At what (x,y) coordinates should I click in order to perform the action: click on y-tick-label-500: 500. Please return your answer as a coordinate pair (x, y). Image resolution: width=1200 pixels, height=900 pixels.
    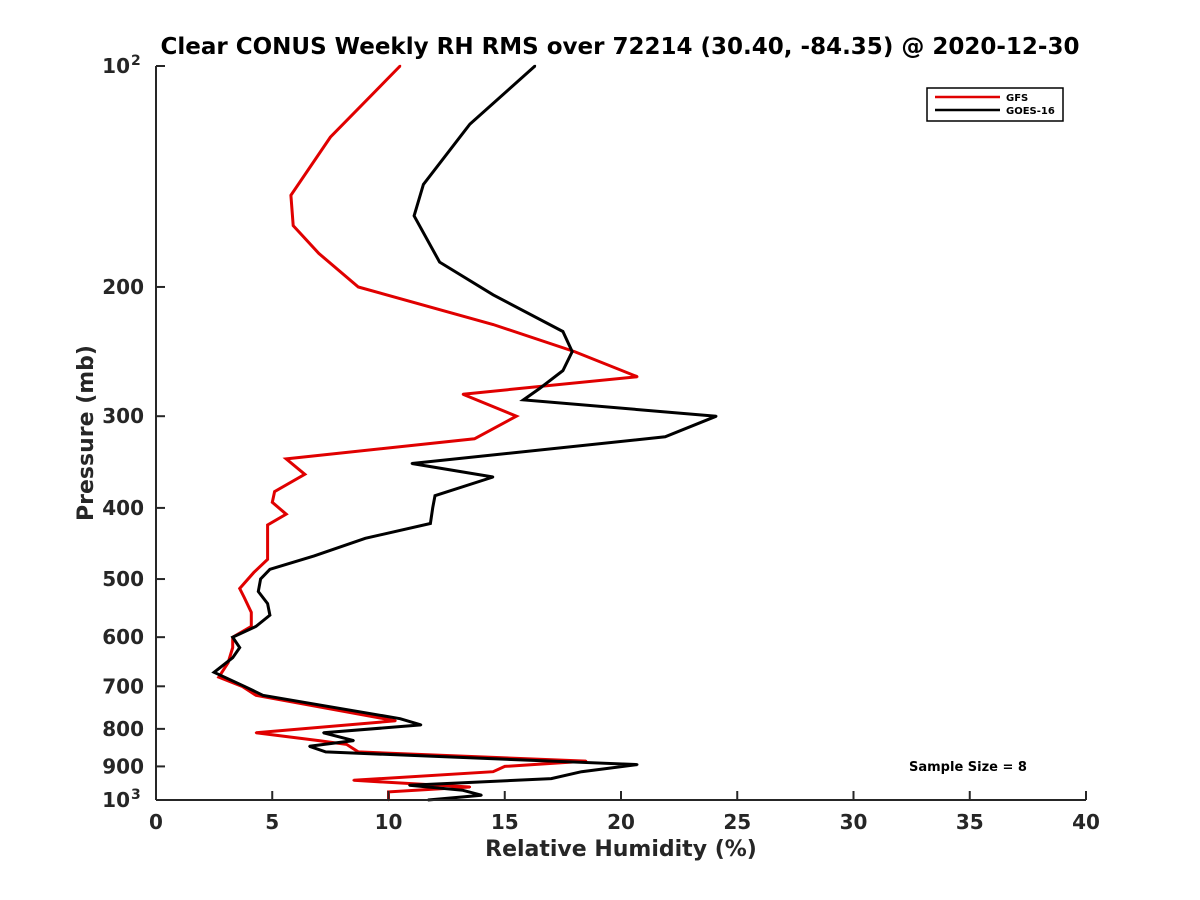
    Looking at the image, I should click on (123, 579).